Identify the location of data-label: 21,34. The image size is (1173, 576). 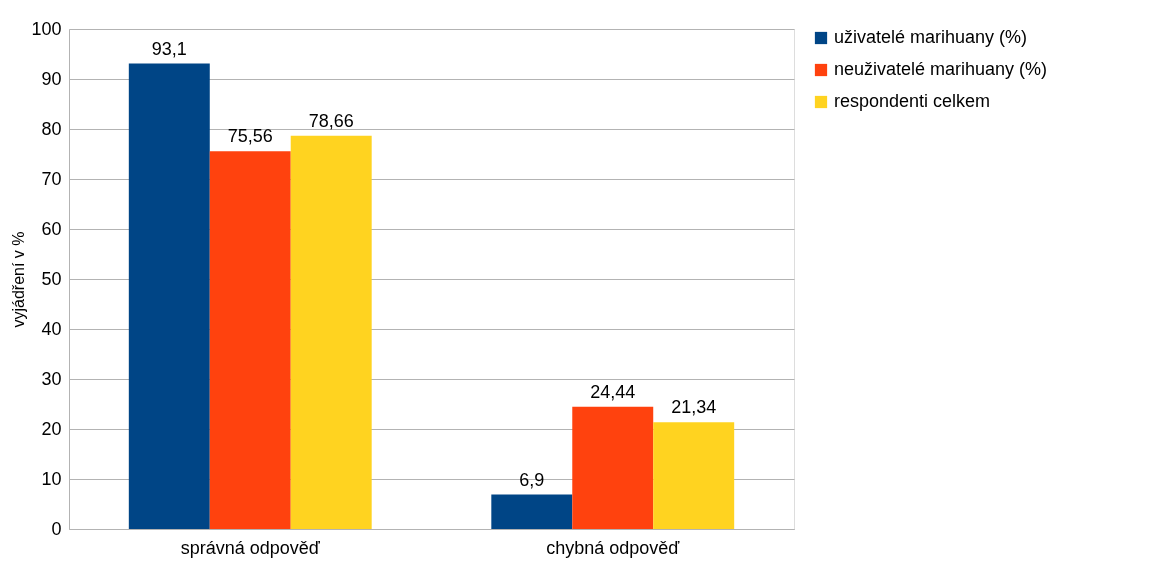
(694, 407).